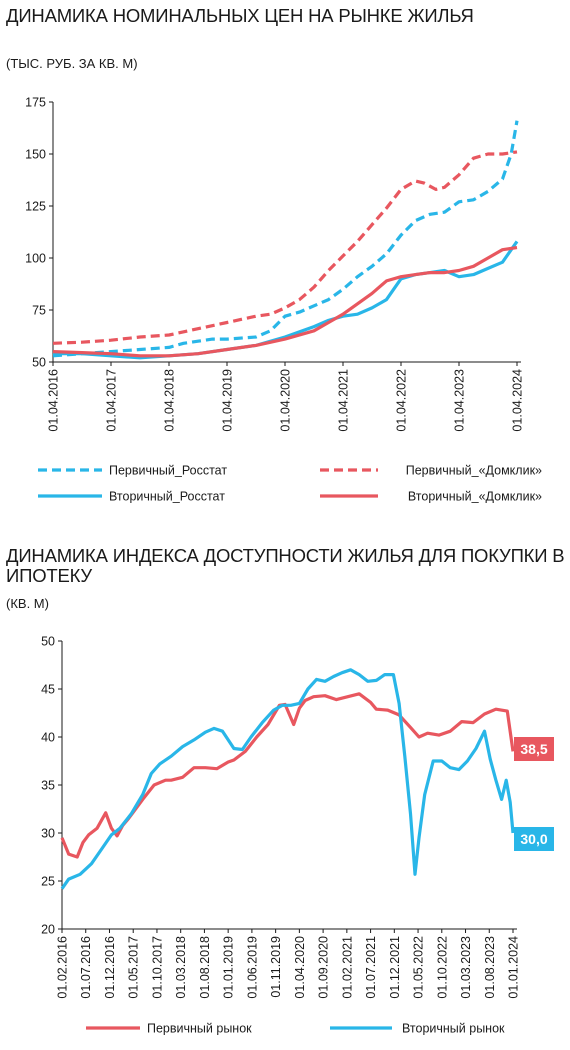  I want to click on x-tick-label: 01.08.2018, so click(205, 967).